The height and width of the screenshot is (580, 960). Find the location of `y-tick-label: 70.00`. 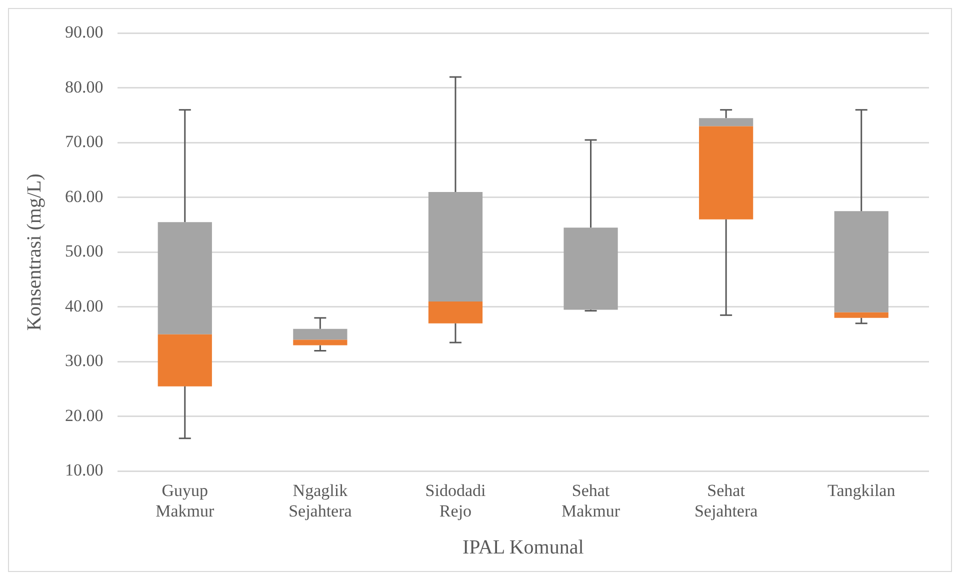

y-tick-label: 70.00 is located at coordinates (84, 142).